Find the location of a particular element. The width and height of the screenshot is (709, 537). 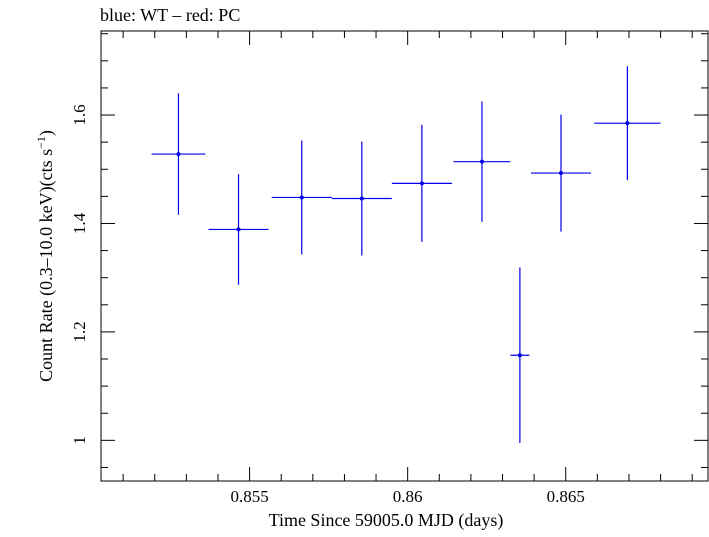

x-tick-label: 0.86 is located at coordinates (408, 496).